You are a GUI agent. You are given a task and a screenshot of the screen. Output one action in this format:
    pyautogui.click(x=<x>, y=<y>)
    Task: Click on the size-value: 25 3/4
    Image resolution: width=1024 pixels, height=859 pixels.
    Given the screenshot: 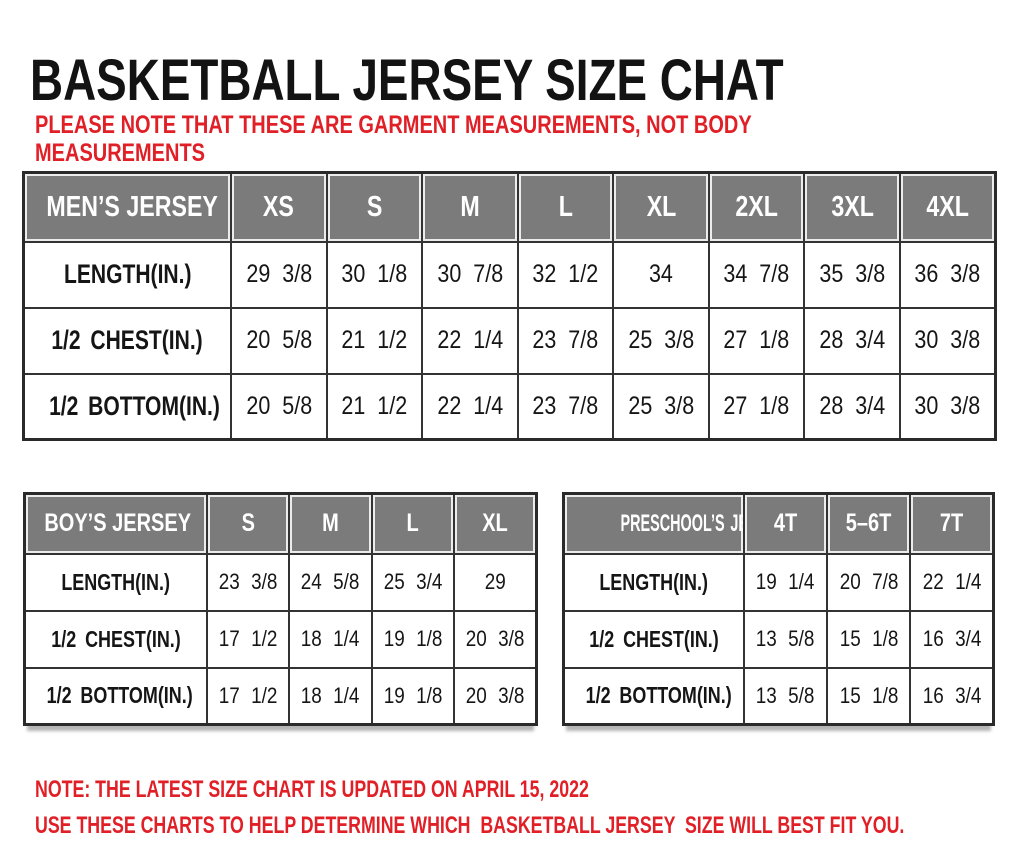 What is the action you would take?
    pyautogui.click(x=413, y=581)
    